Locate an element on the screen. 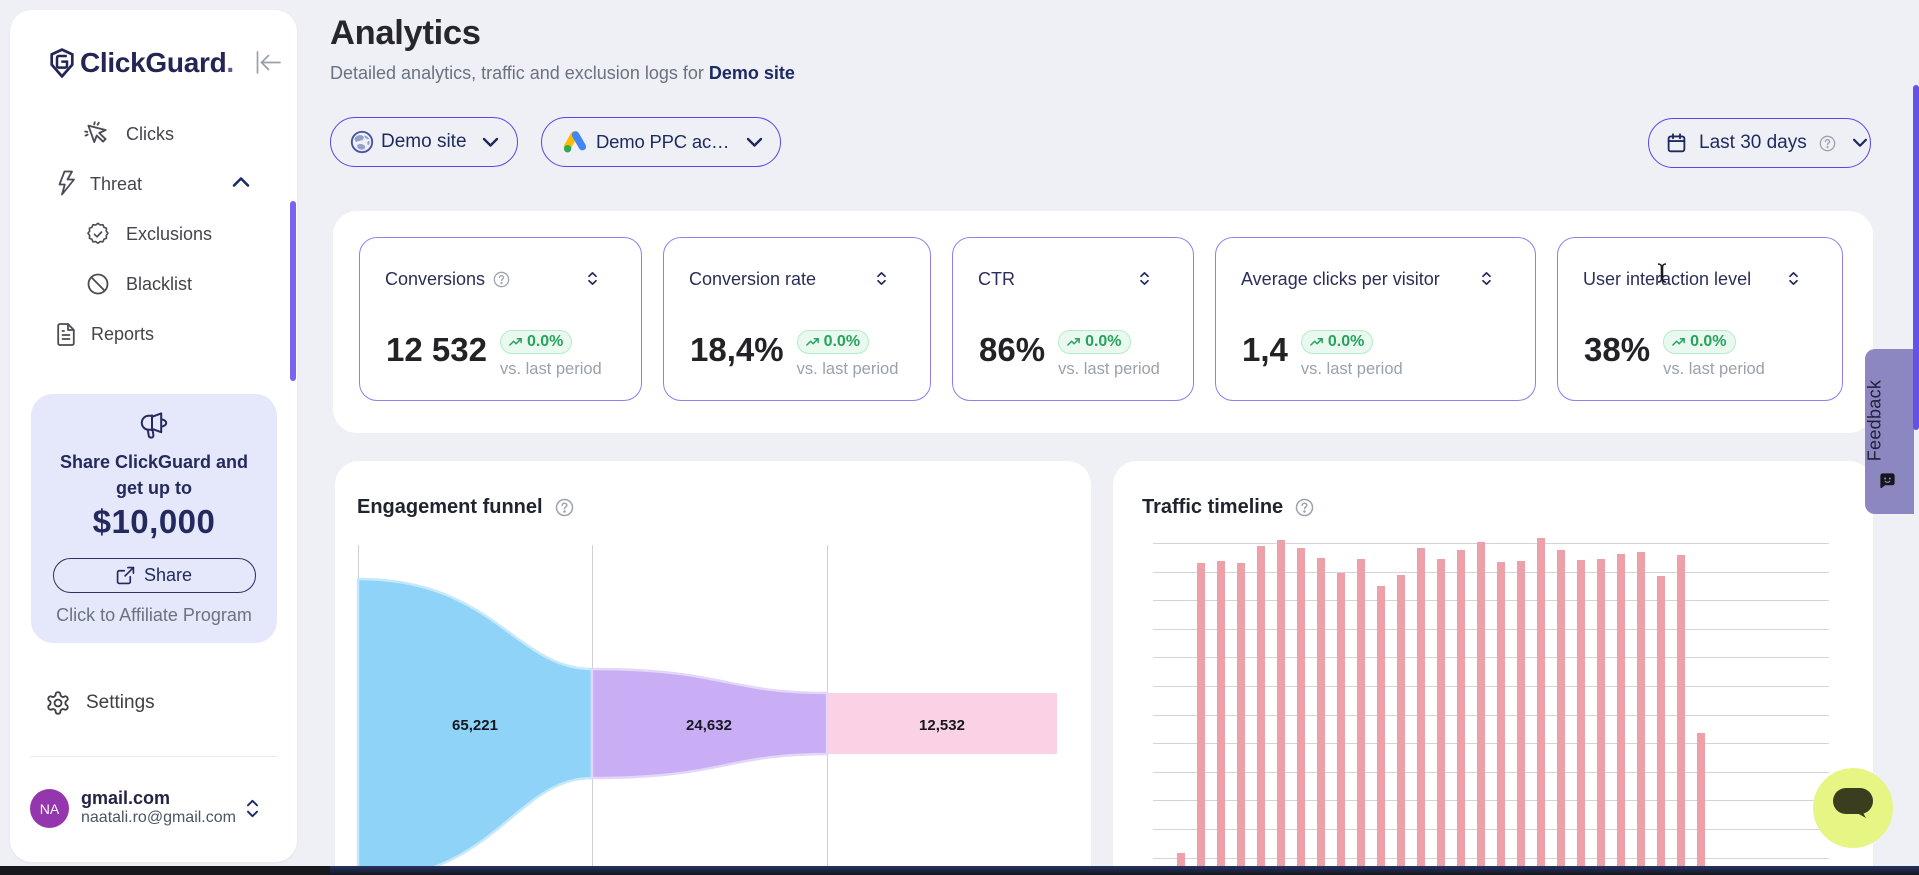 This screenshot has width=1919, height=875. svg-text: 65,221 is located at coordinates (475, 725).